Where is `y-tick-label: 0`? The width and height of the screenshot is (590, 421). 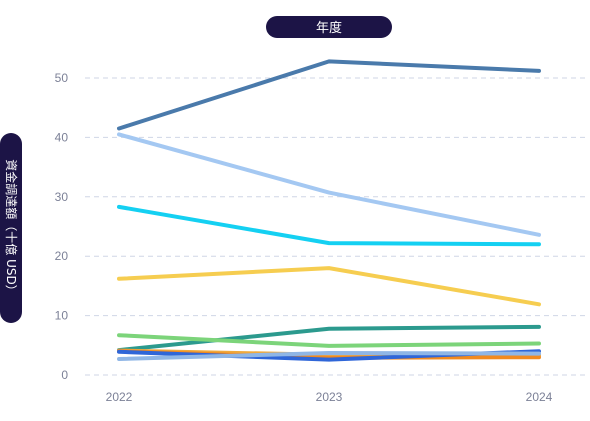 y-tick-label: 0 is located at coordinates (64, 375).